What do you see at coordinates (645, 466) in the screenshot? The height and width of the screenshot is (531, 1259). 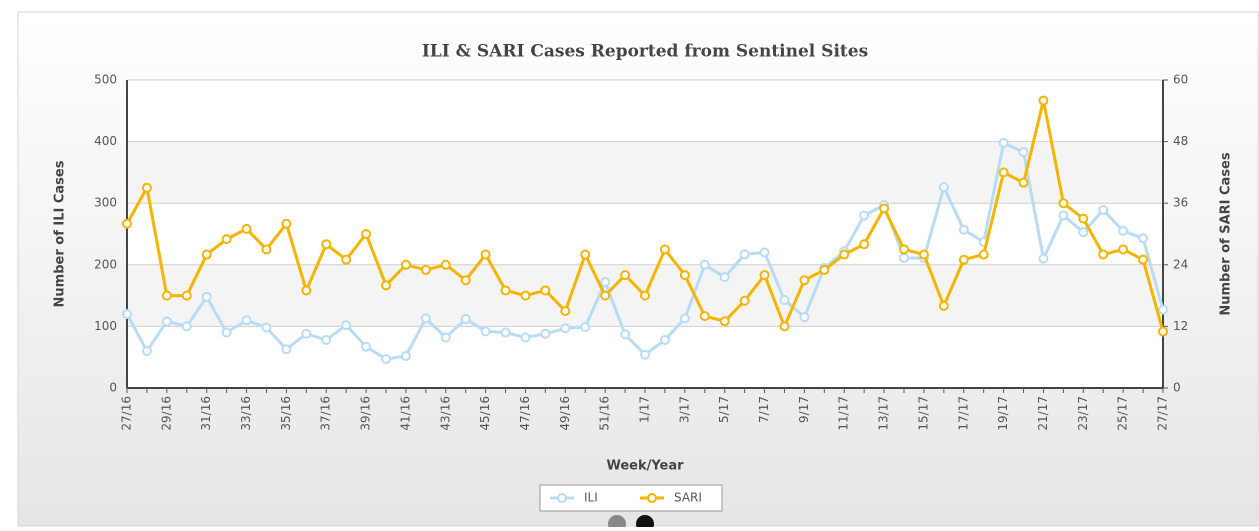 I see `x-axis-title: Week/Year` at bounding box center [645, 466].